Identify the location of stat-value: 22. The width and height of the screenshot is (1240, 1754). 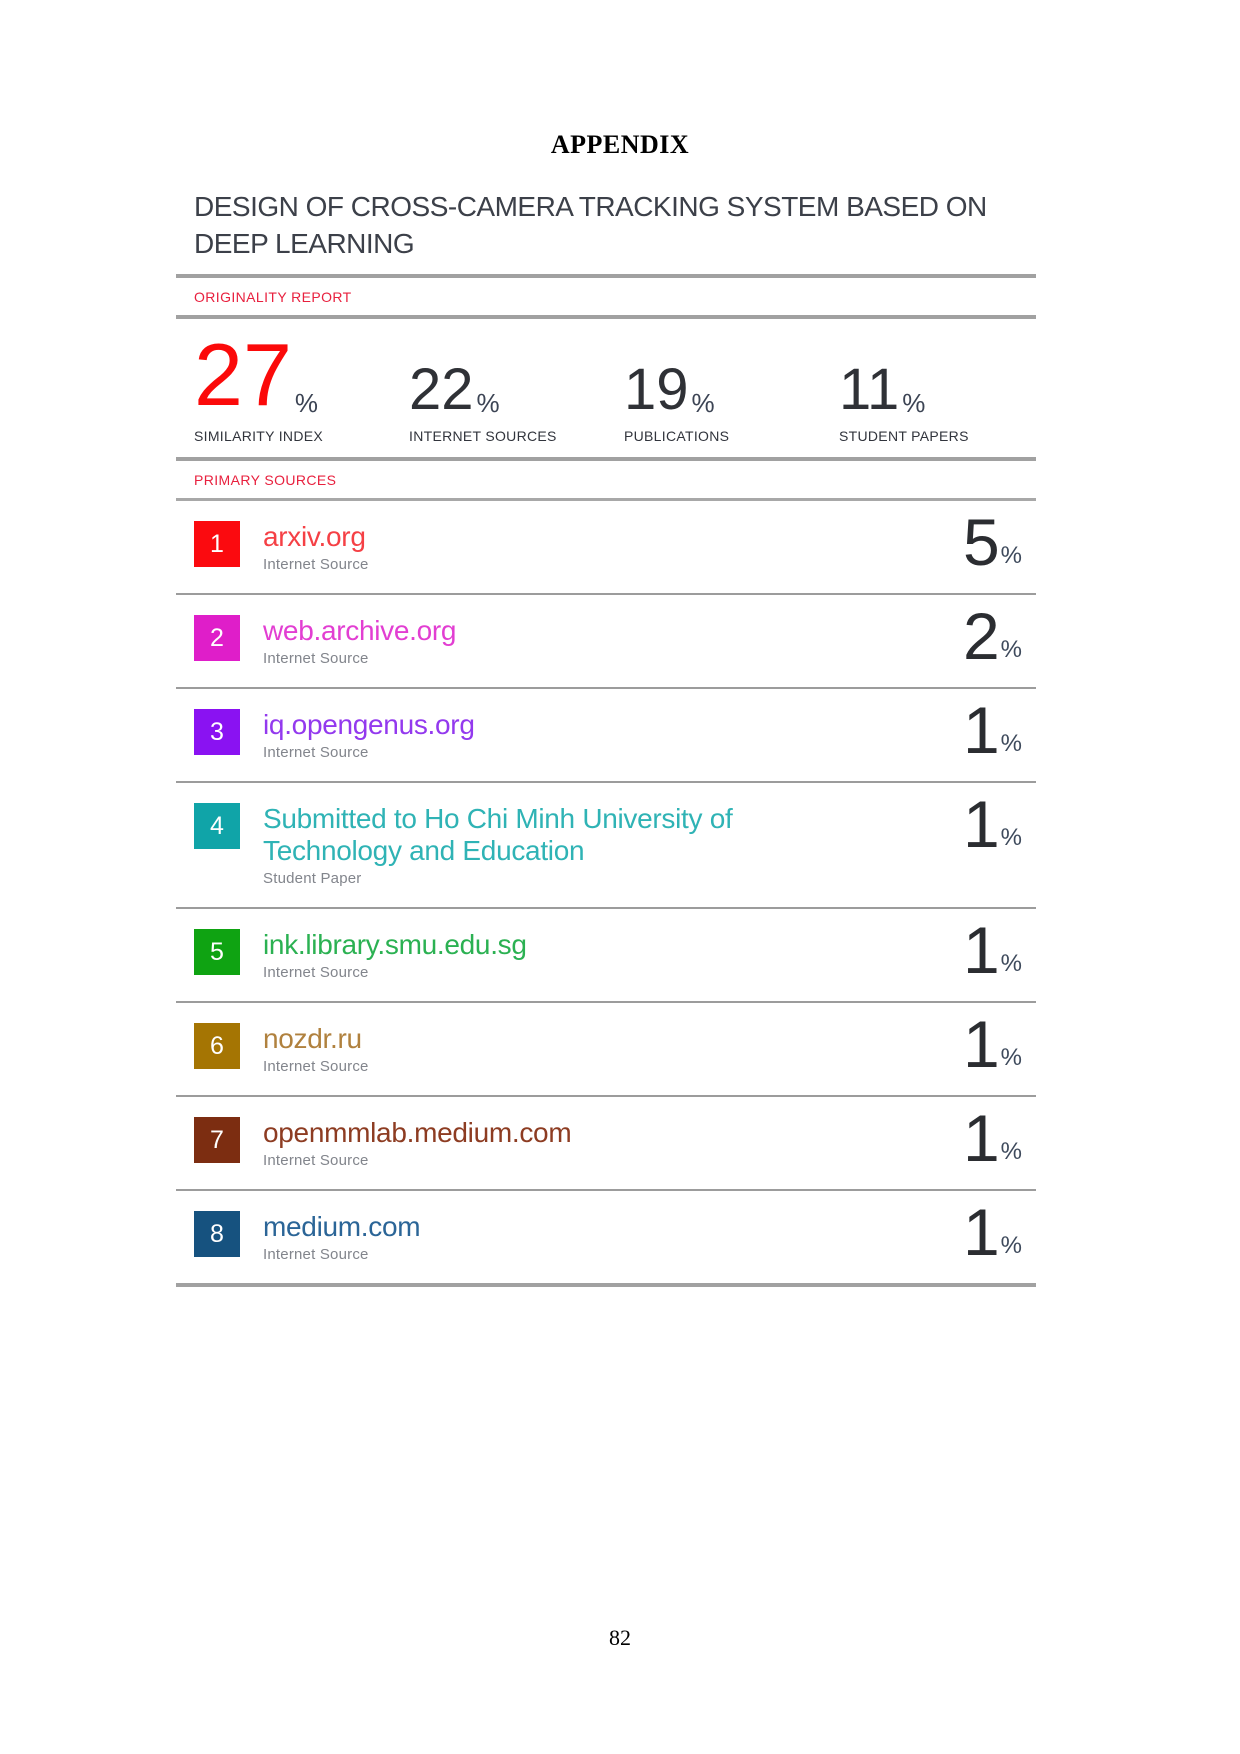
(441, 389).